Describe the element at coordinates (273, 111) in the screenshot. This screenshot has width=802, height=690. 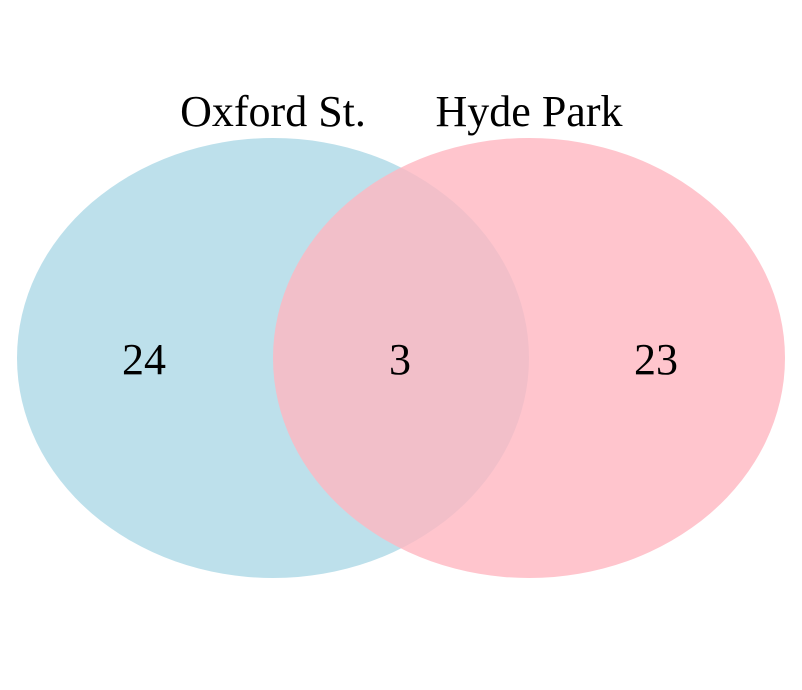
I see `oxford-st-label: Oxford St.` at that location.